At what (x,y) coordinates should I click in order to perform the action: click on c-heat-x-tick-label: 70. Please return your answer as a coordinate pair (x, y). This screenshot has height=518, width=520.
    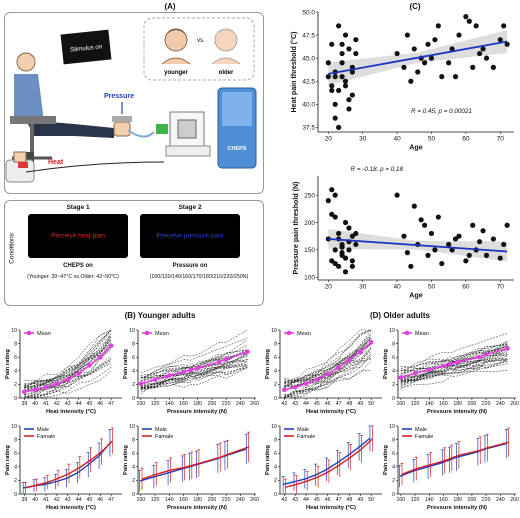
    Looking at the image, I should click on (501, 139).